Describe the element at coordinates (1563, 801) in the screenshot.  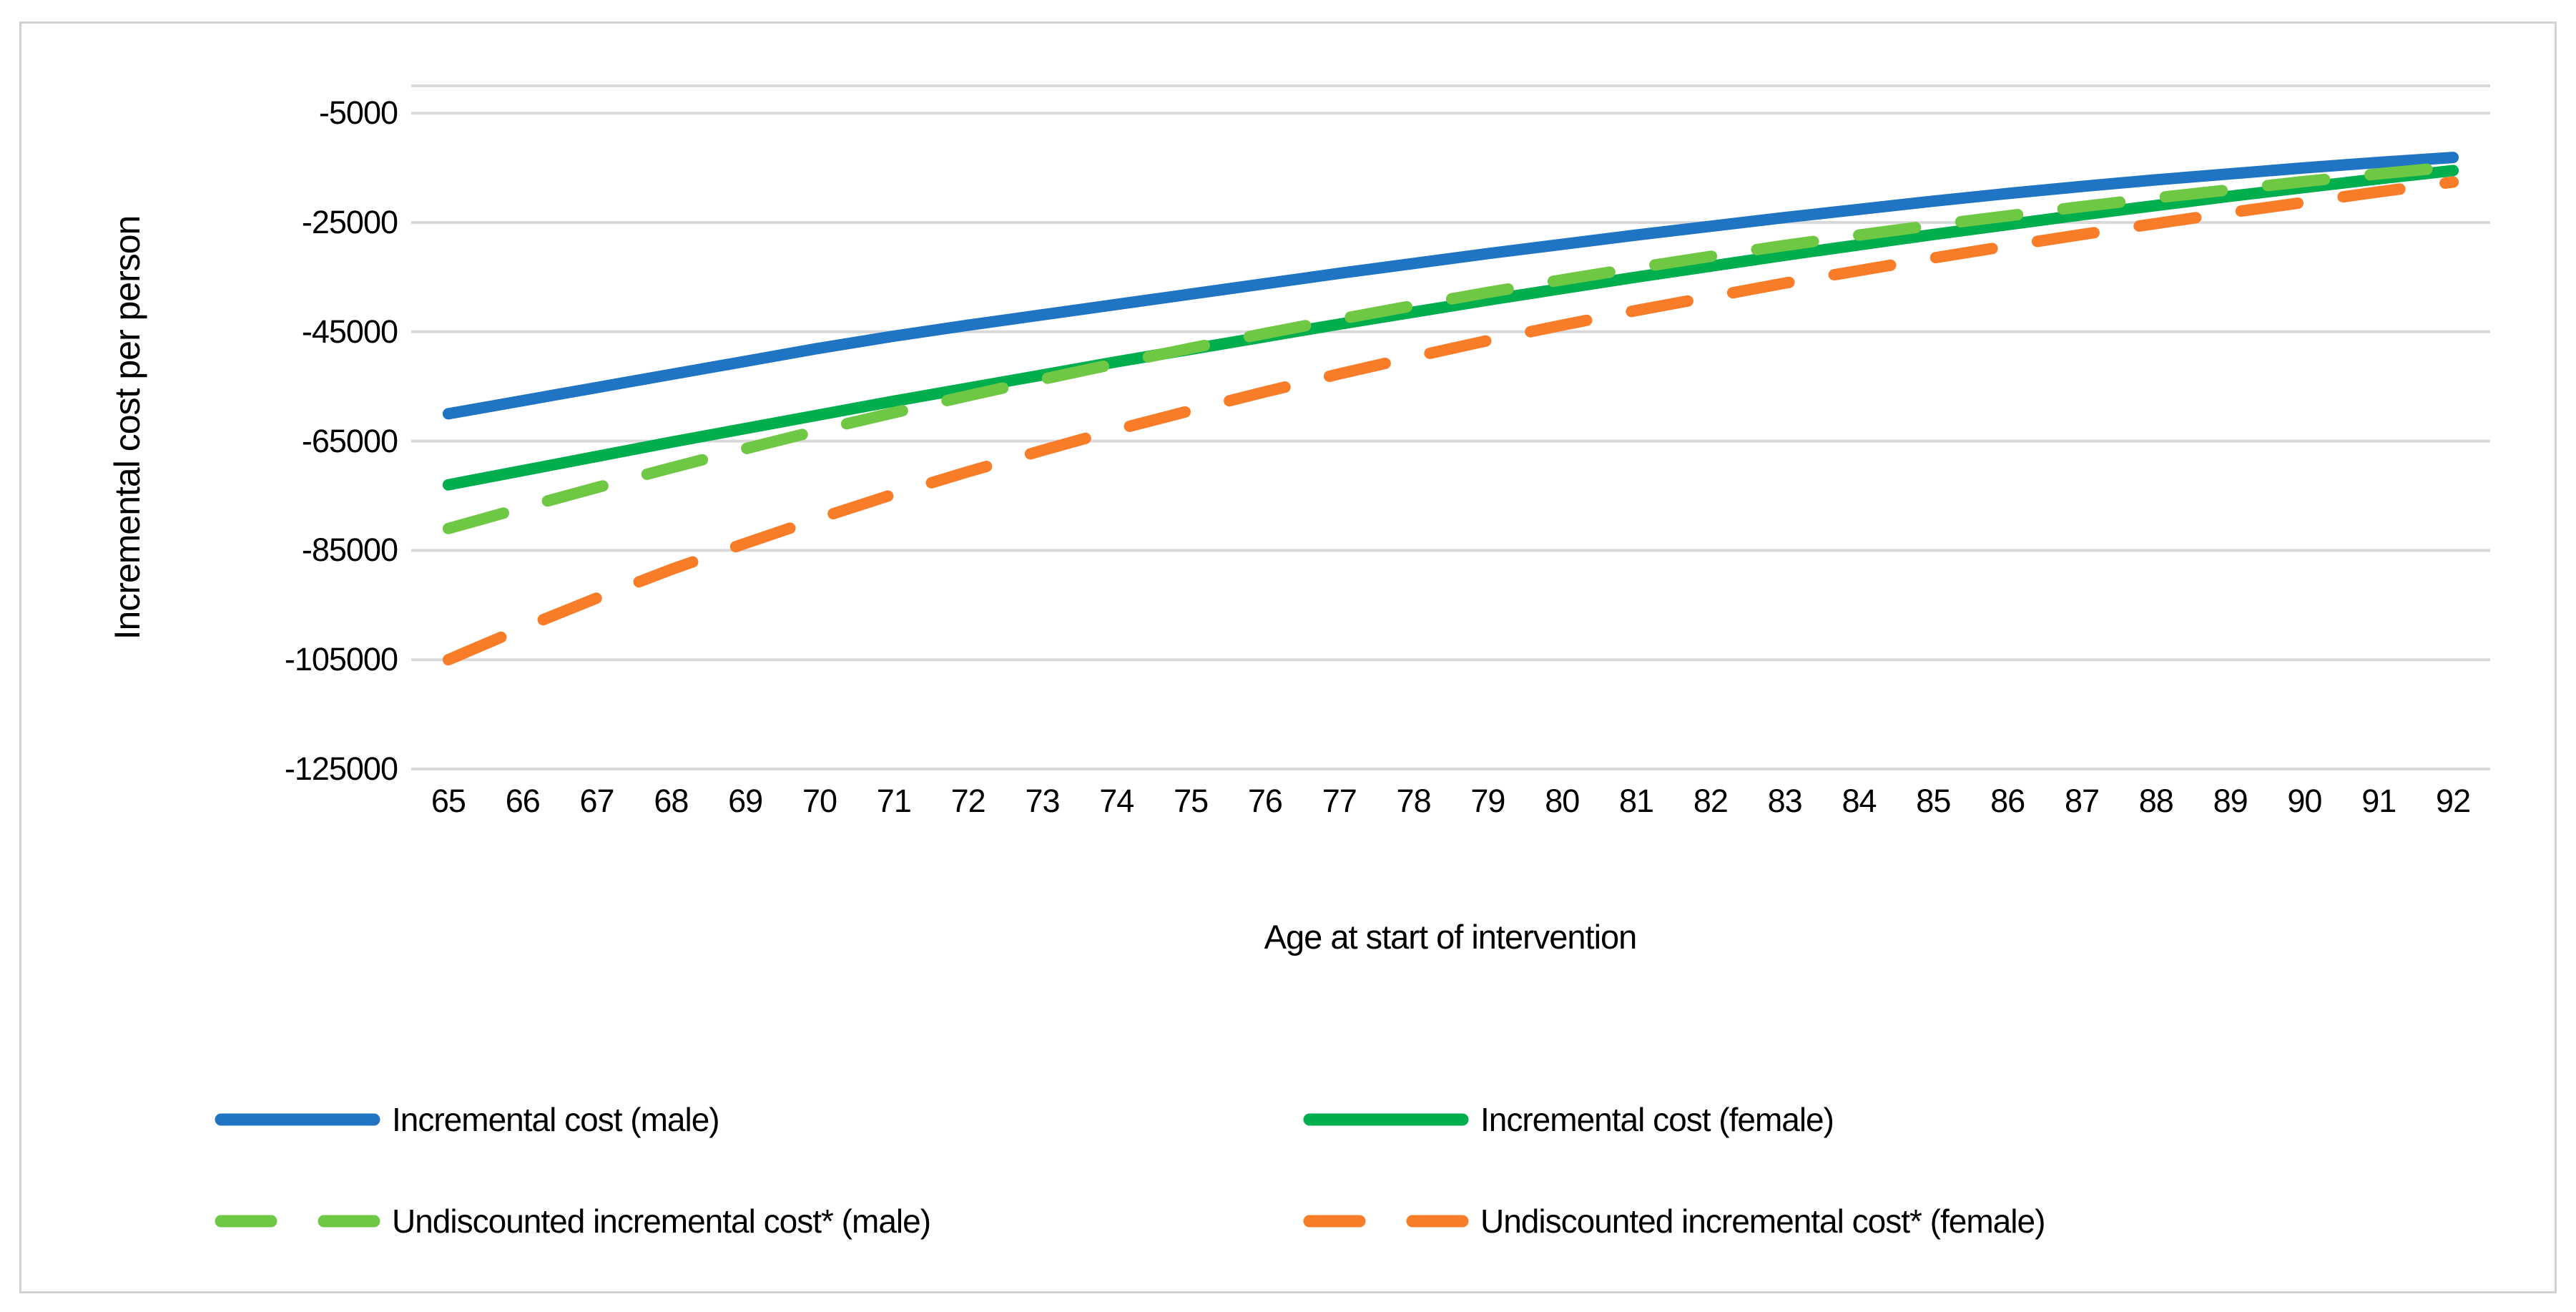
I see `x-tick-label-80: 80` at that location.